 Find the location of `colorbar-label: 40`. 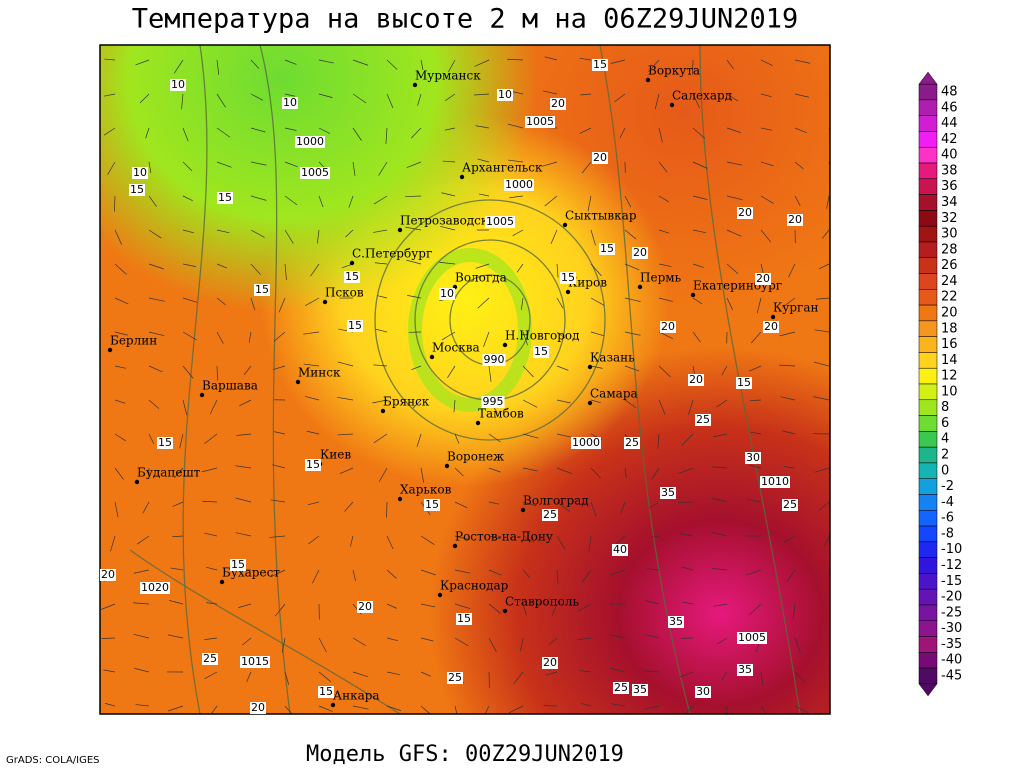

colorbar-label: 40 is located at coordinates (949, 155).